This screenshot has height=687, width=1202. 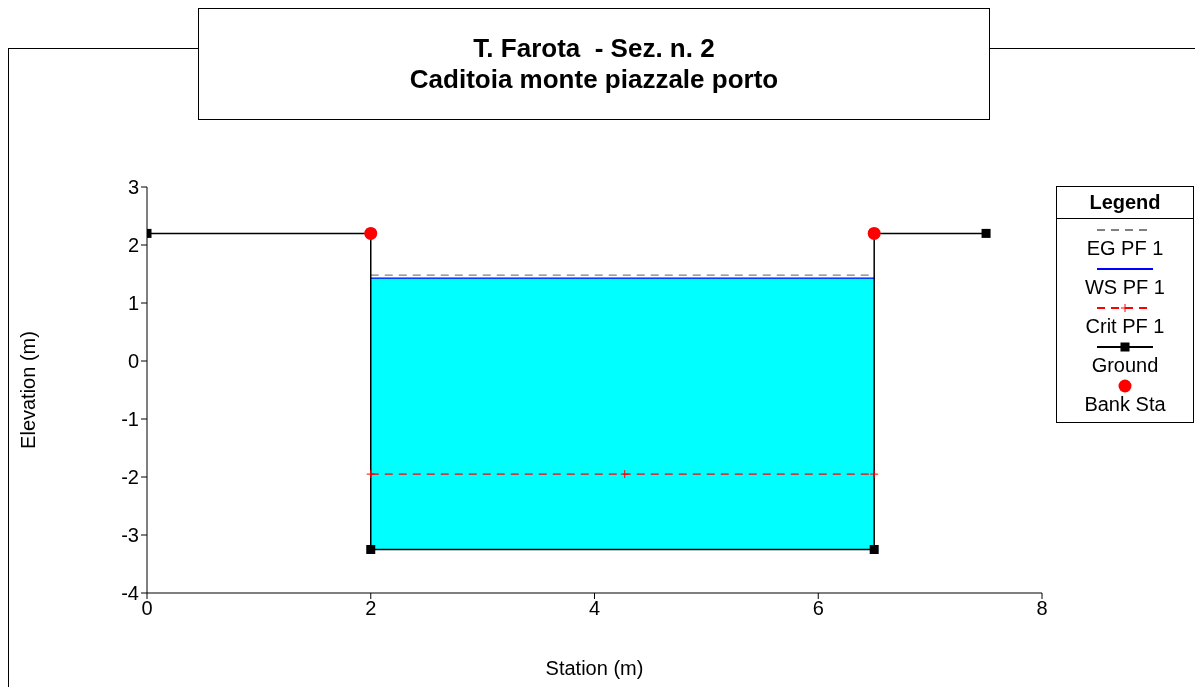 I want to click on x-tick-label: 4, so click(x=594, y=608).